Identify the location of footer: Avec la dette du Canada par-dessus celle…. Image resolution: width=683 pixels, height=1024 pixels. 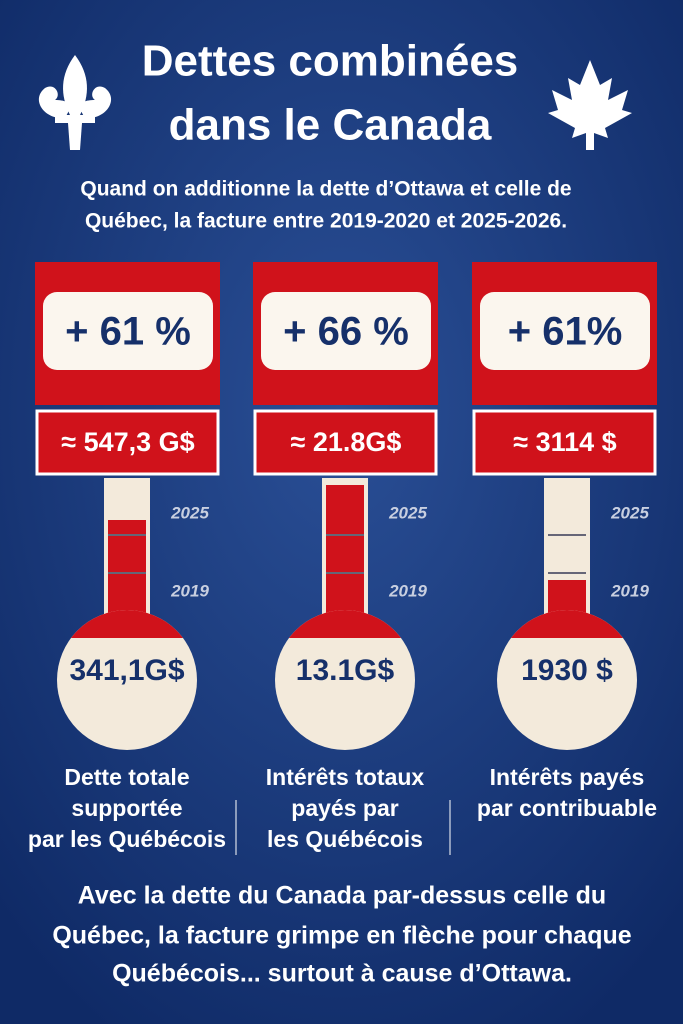
(342, 896).